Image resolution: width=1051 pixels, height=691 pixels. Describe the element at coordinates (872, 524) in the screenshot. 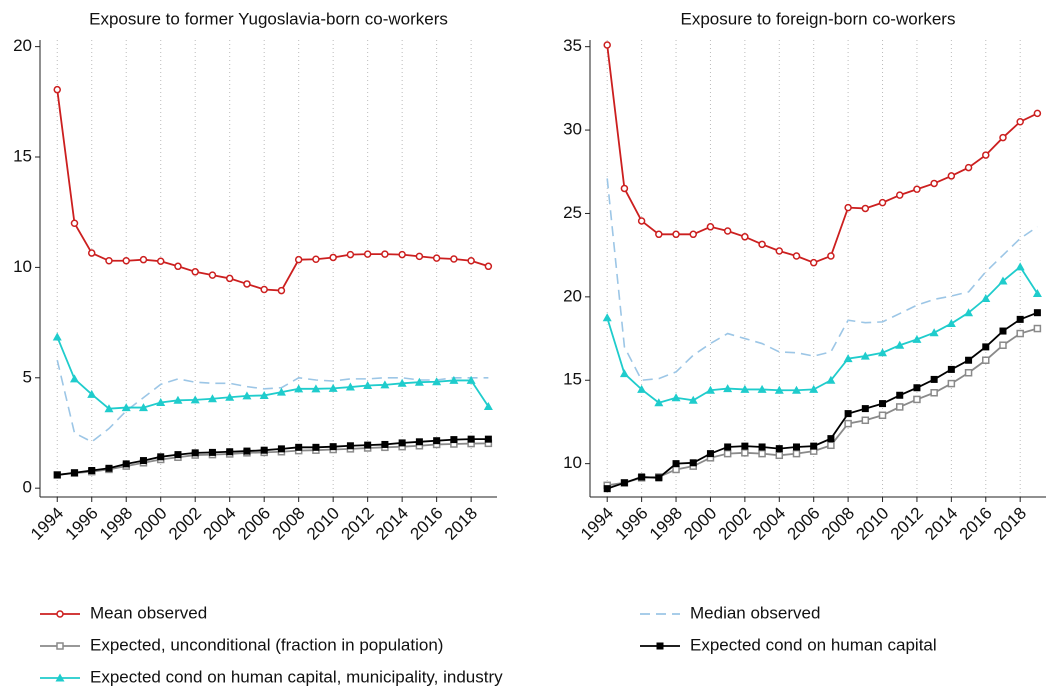

I see `x-tick-label: 2010` at that location.